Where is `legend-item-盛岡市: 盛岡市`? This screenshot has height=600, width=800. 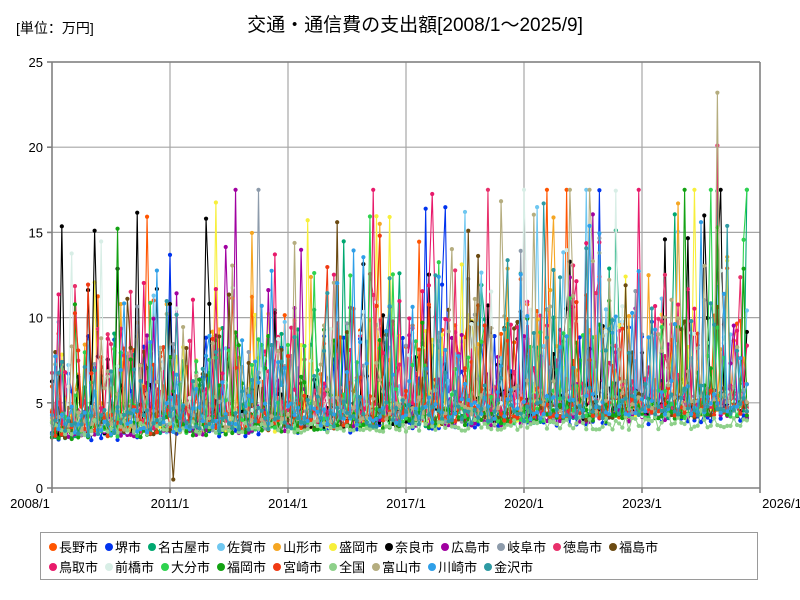
legend-item-盛岡市: 盛岡市 is located at coordinates (353, 547).